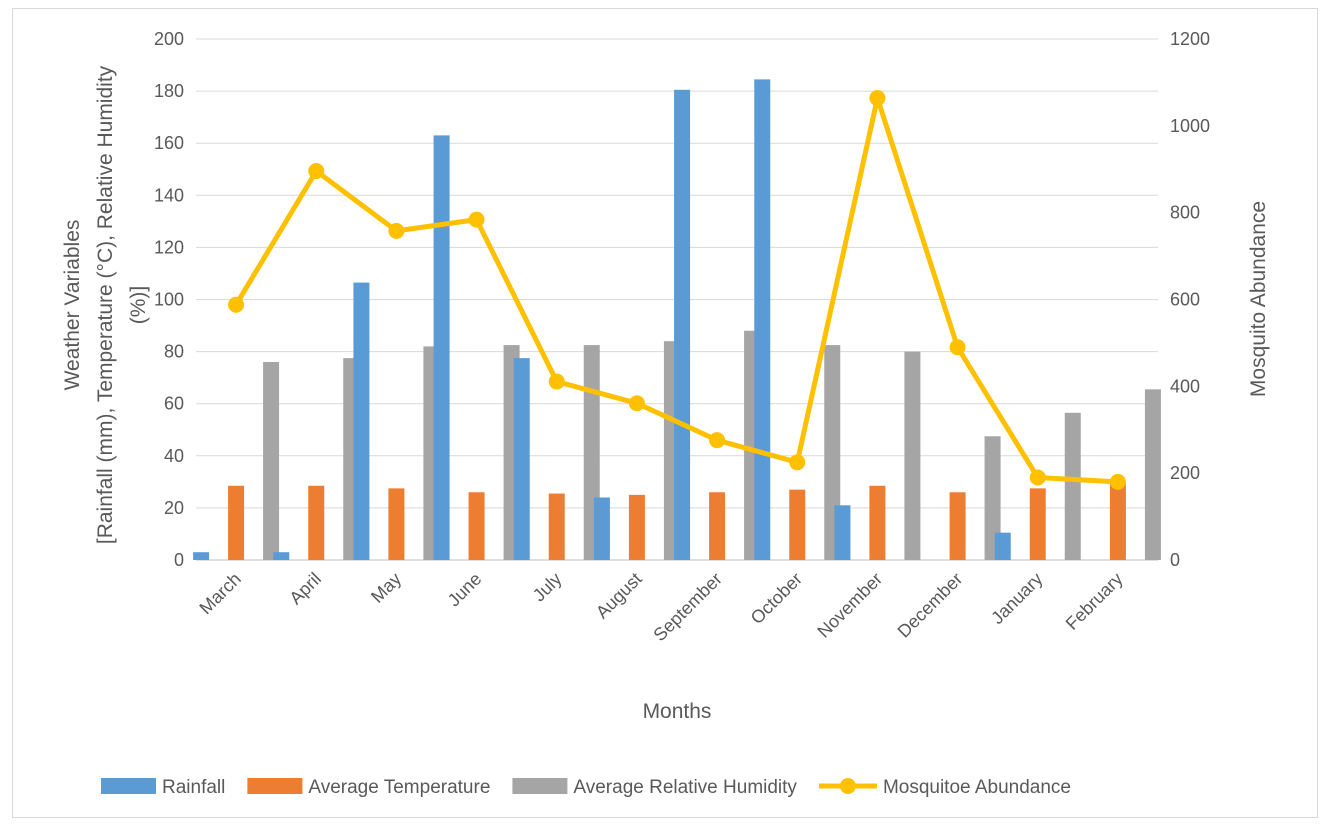 This screenshot has height=825, width=1320. I want to click on x-tick-label: April, so click(305, 589).